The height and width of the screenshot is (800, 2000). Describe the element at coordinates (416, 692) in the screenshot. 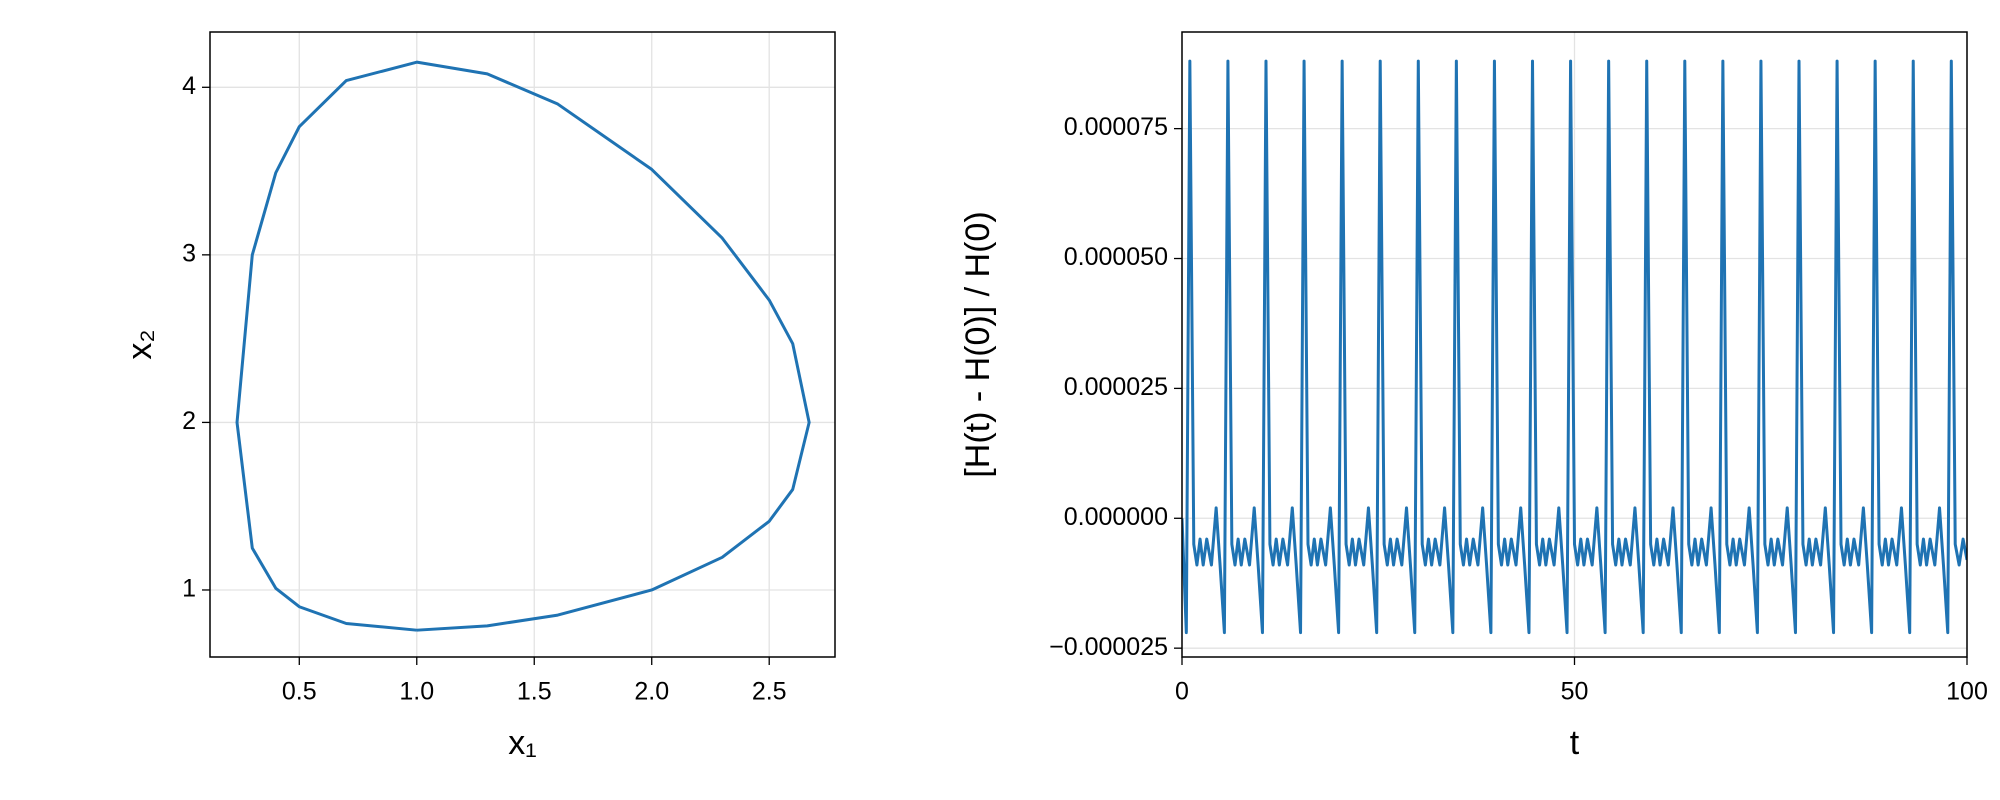

I see `x-tick-label: 1.0` at that location.